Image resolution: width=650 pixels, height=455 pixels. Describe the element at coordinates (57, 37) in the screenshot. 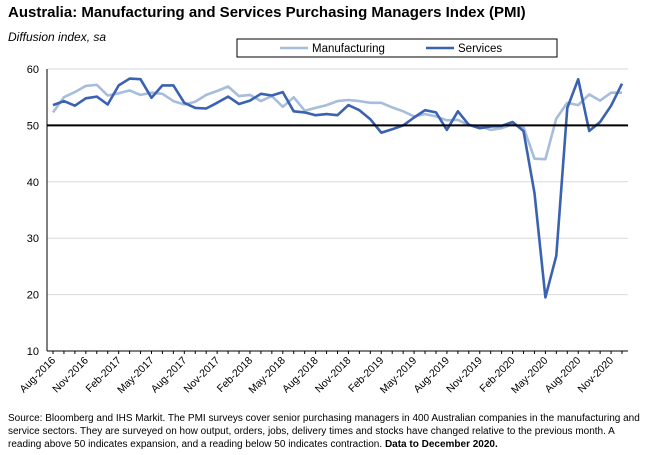

I see `chart-subtitle: Diffusion index, sa` at that location.